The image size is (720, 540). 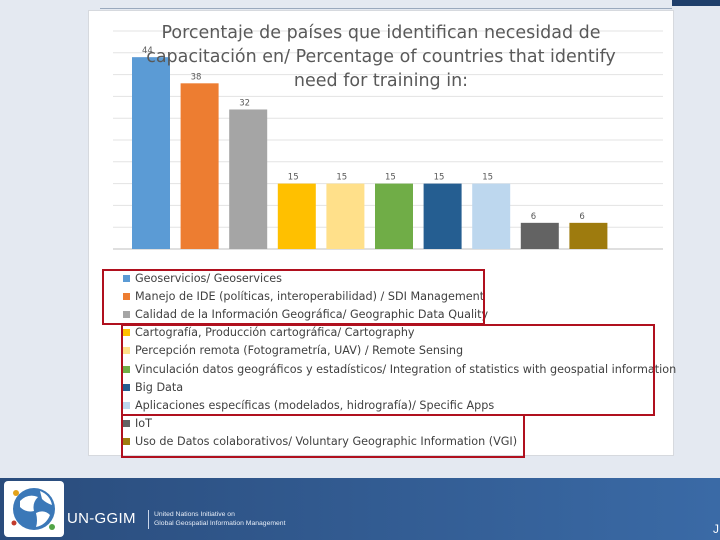 I want to click on top-left-band, so click(x=44, y=4).